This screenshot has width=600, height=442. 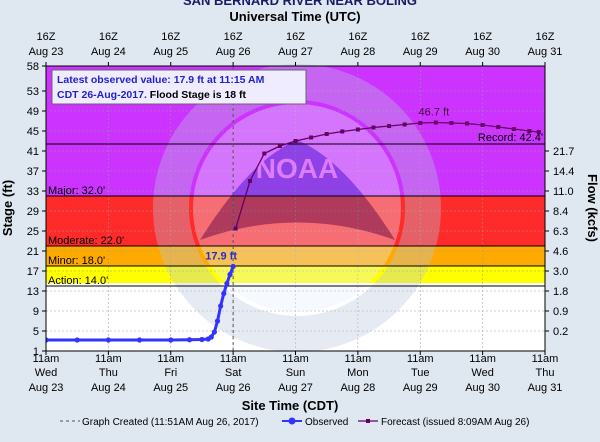 What do you see at coordinates (300, 4) in the screenshot?
I see `chart-title: SAN BERNARD RIVER NEAR BOLING` at bounding box center [300, 4].